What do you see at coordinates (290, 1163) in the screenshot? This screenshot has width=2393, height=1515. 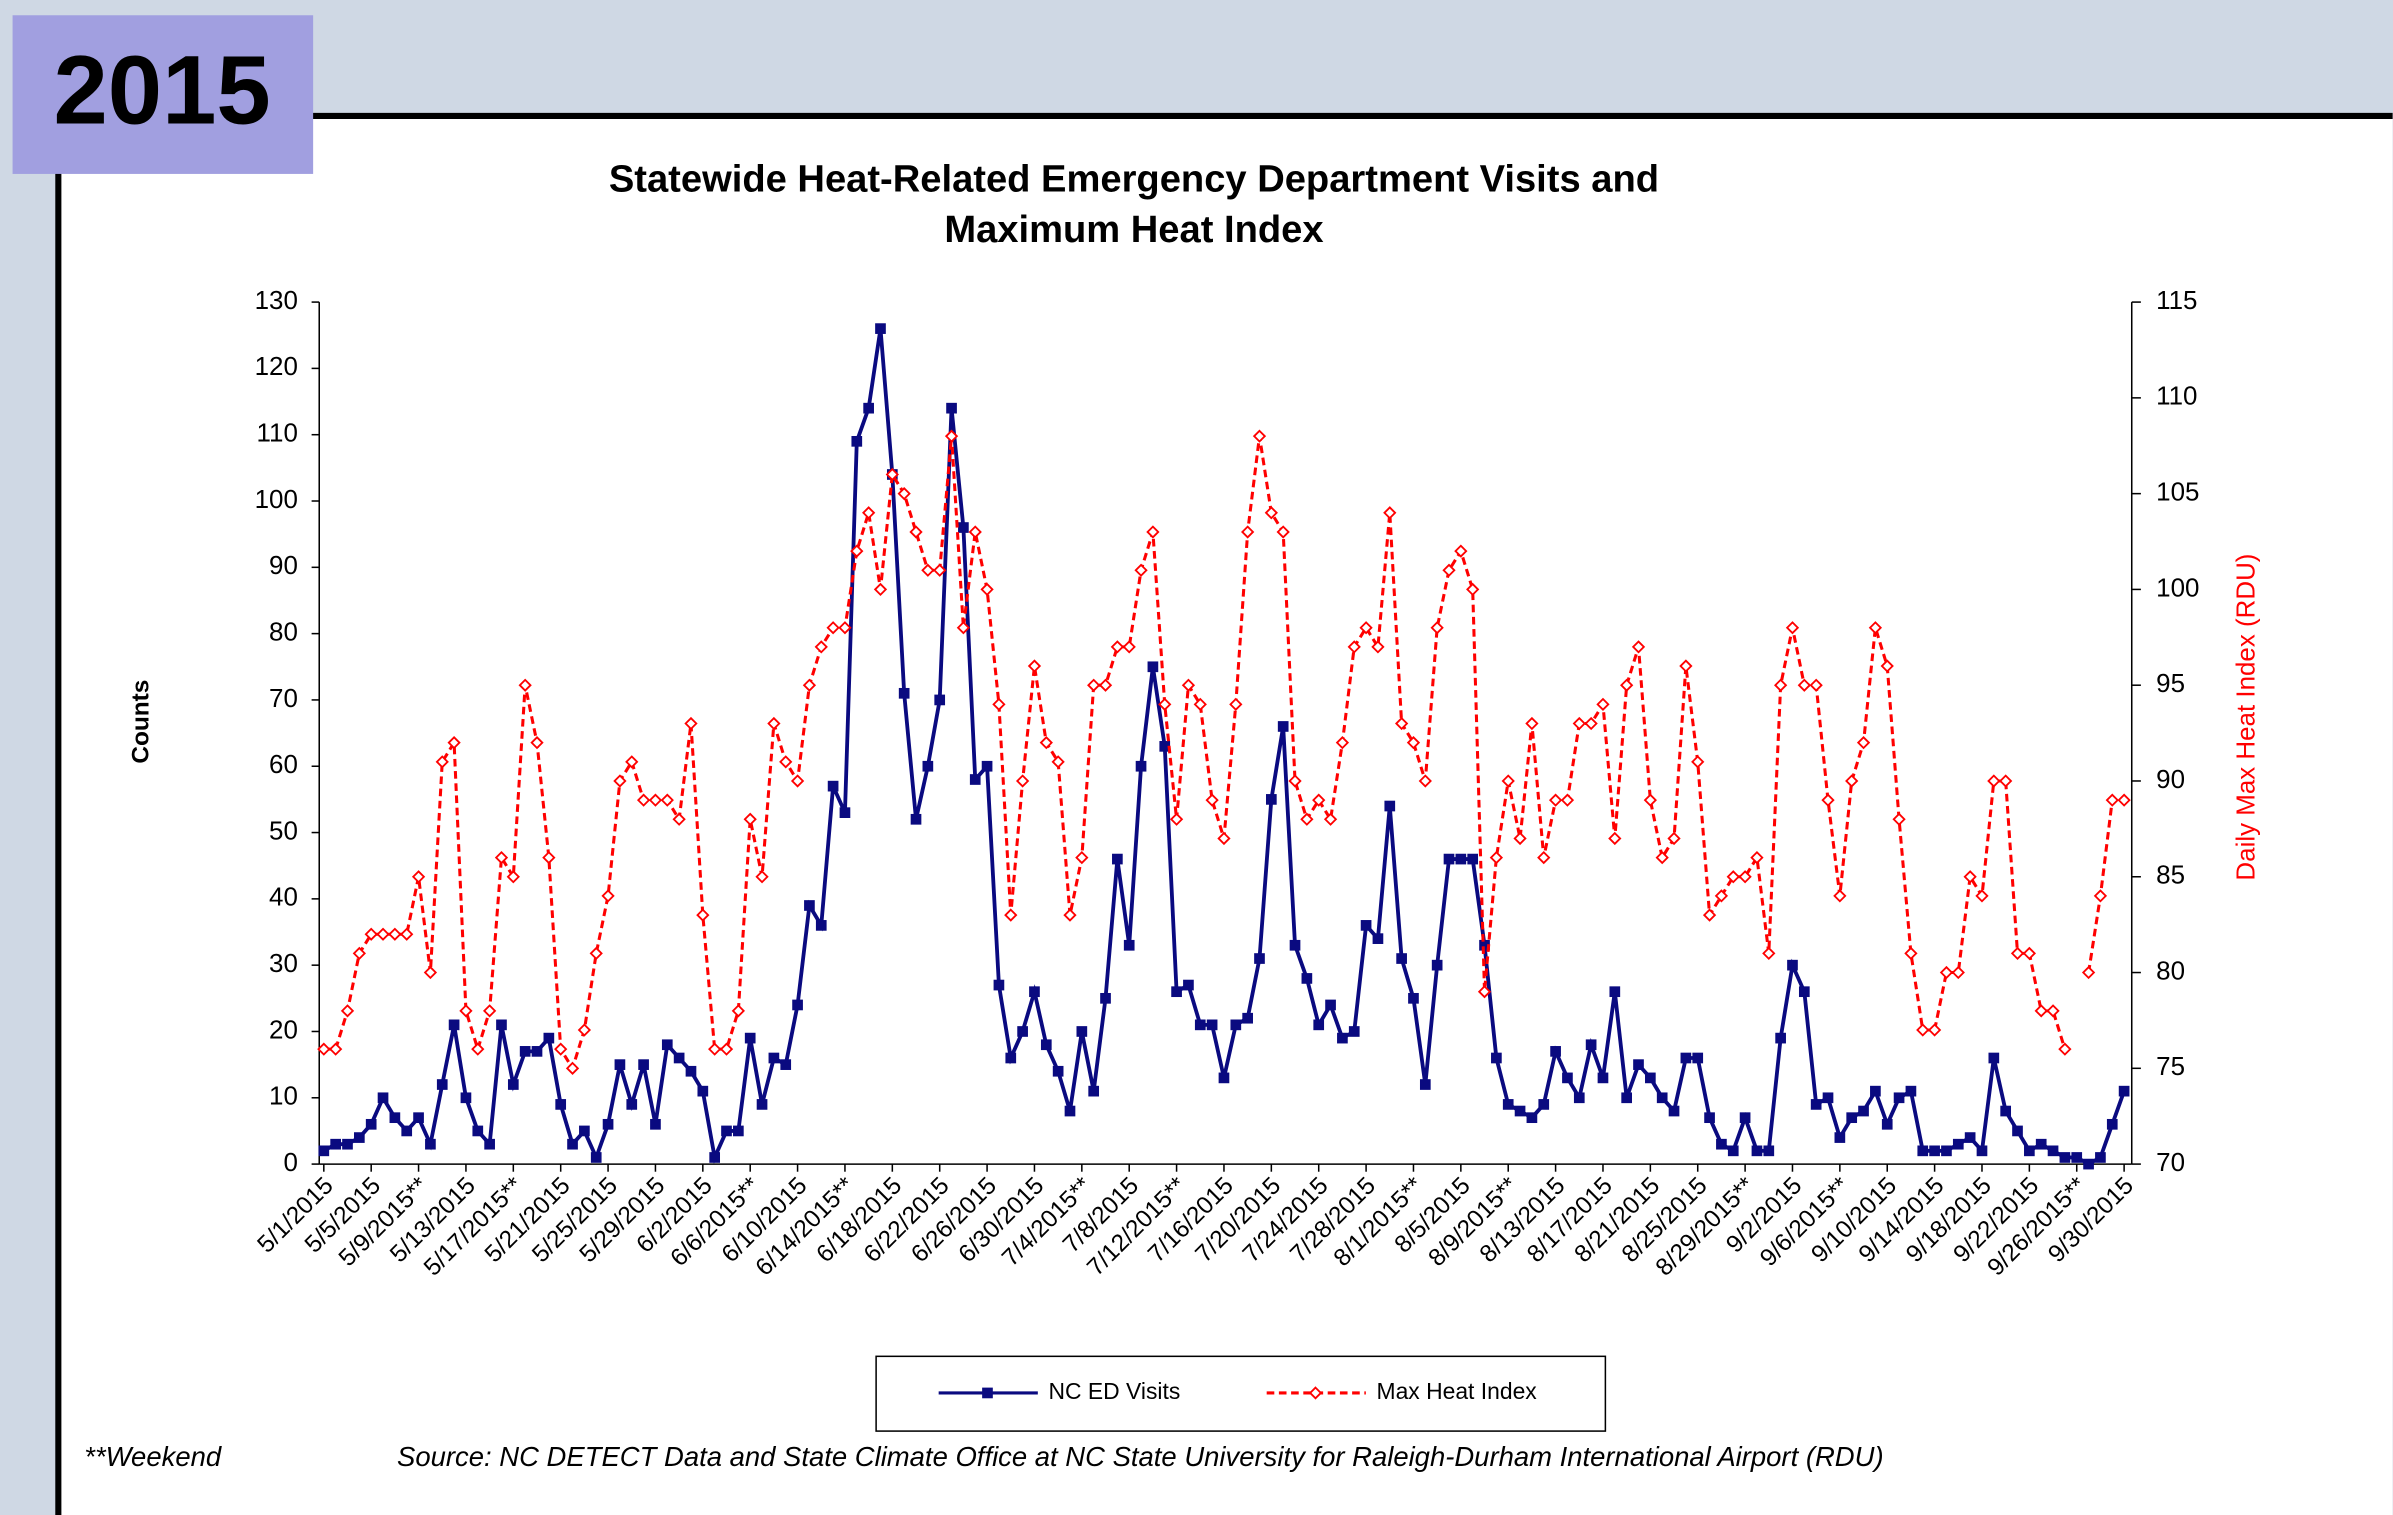 I see `y-tick-label: 0` at bounding box center [290, 1163].